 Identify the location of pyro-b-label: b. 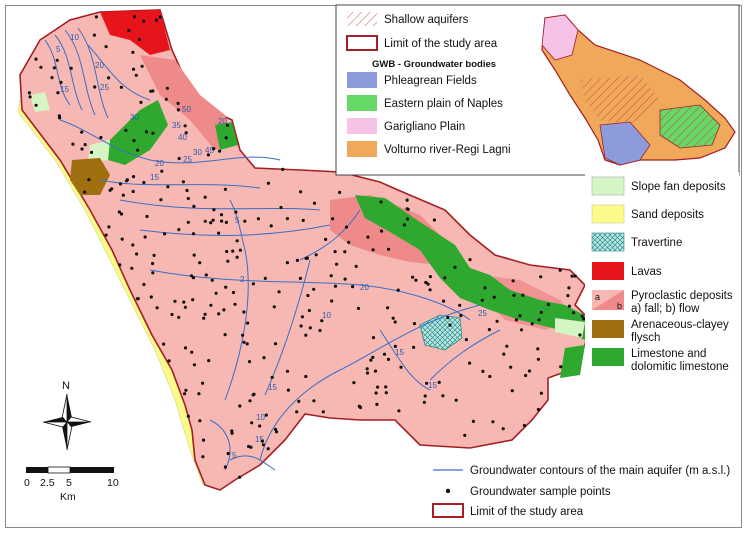
(619, 306).